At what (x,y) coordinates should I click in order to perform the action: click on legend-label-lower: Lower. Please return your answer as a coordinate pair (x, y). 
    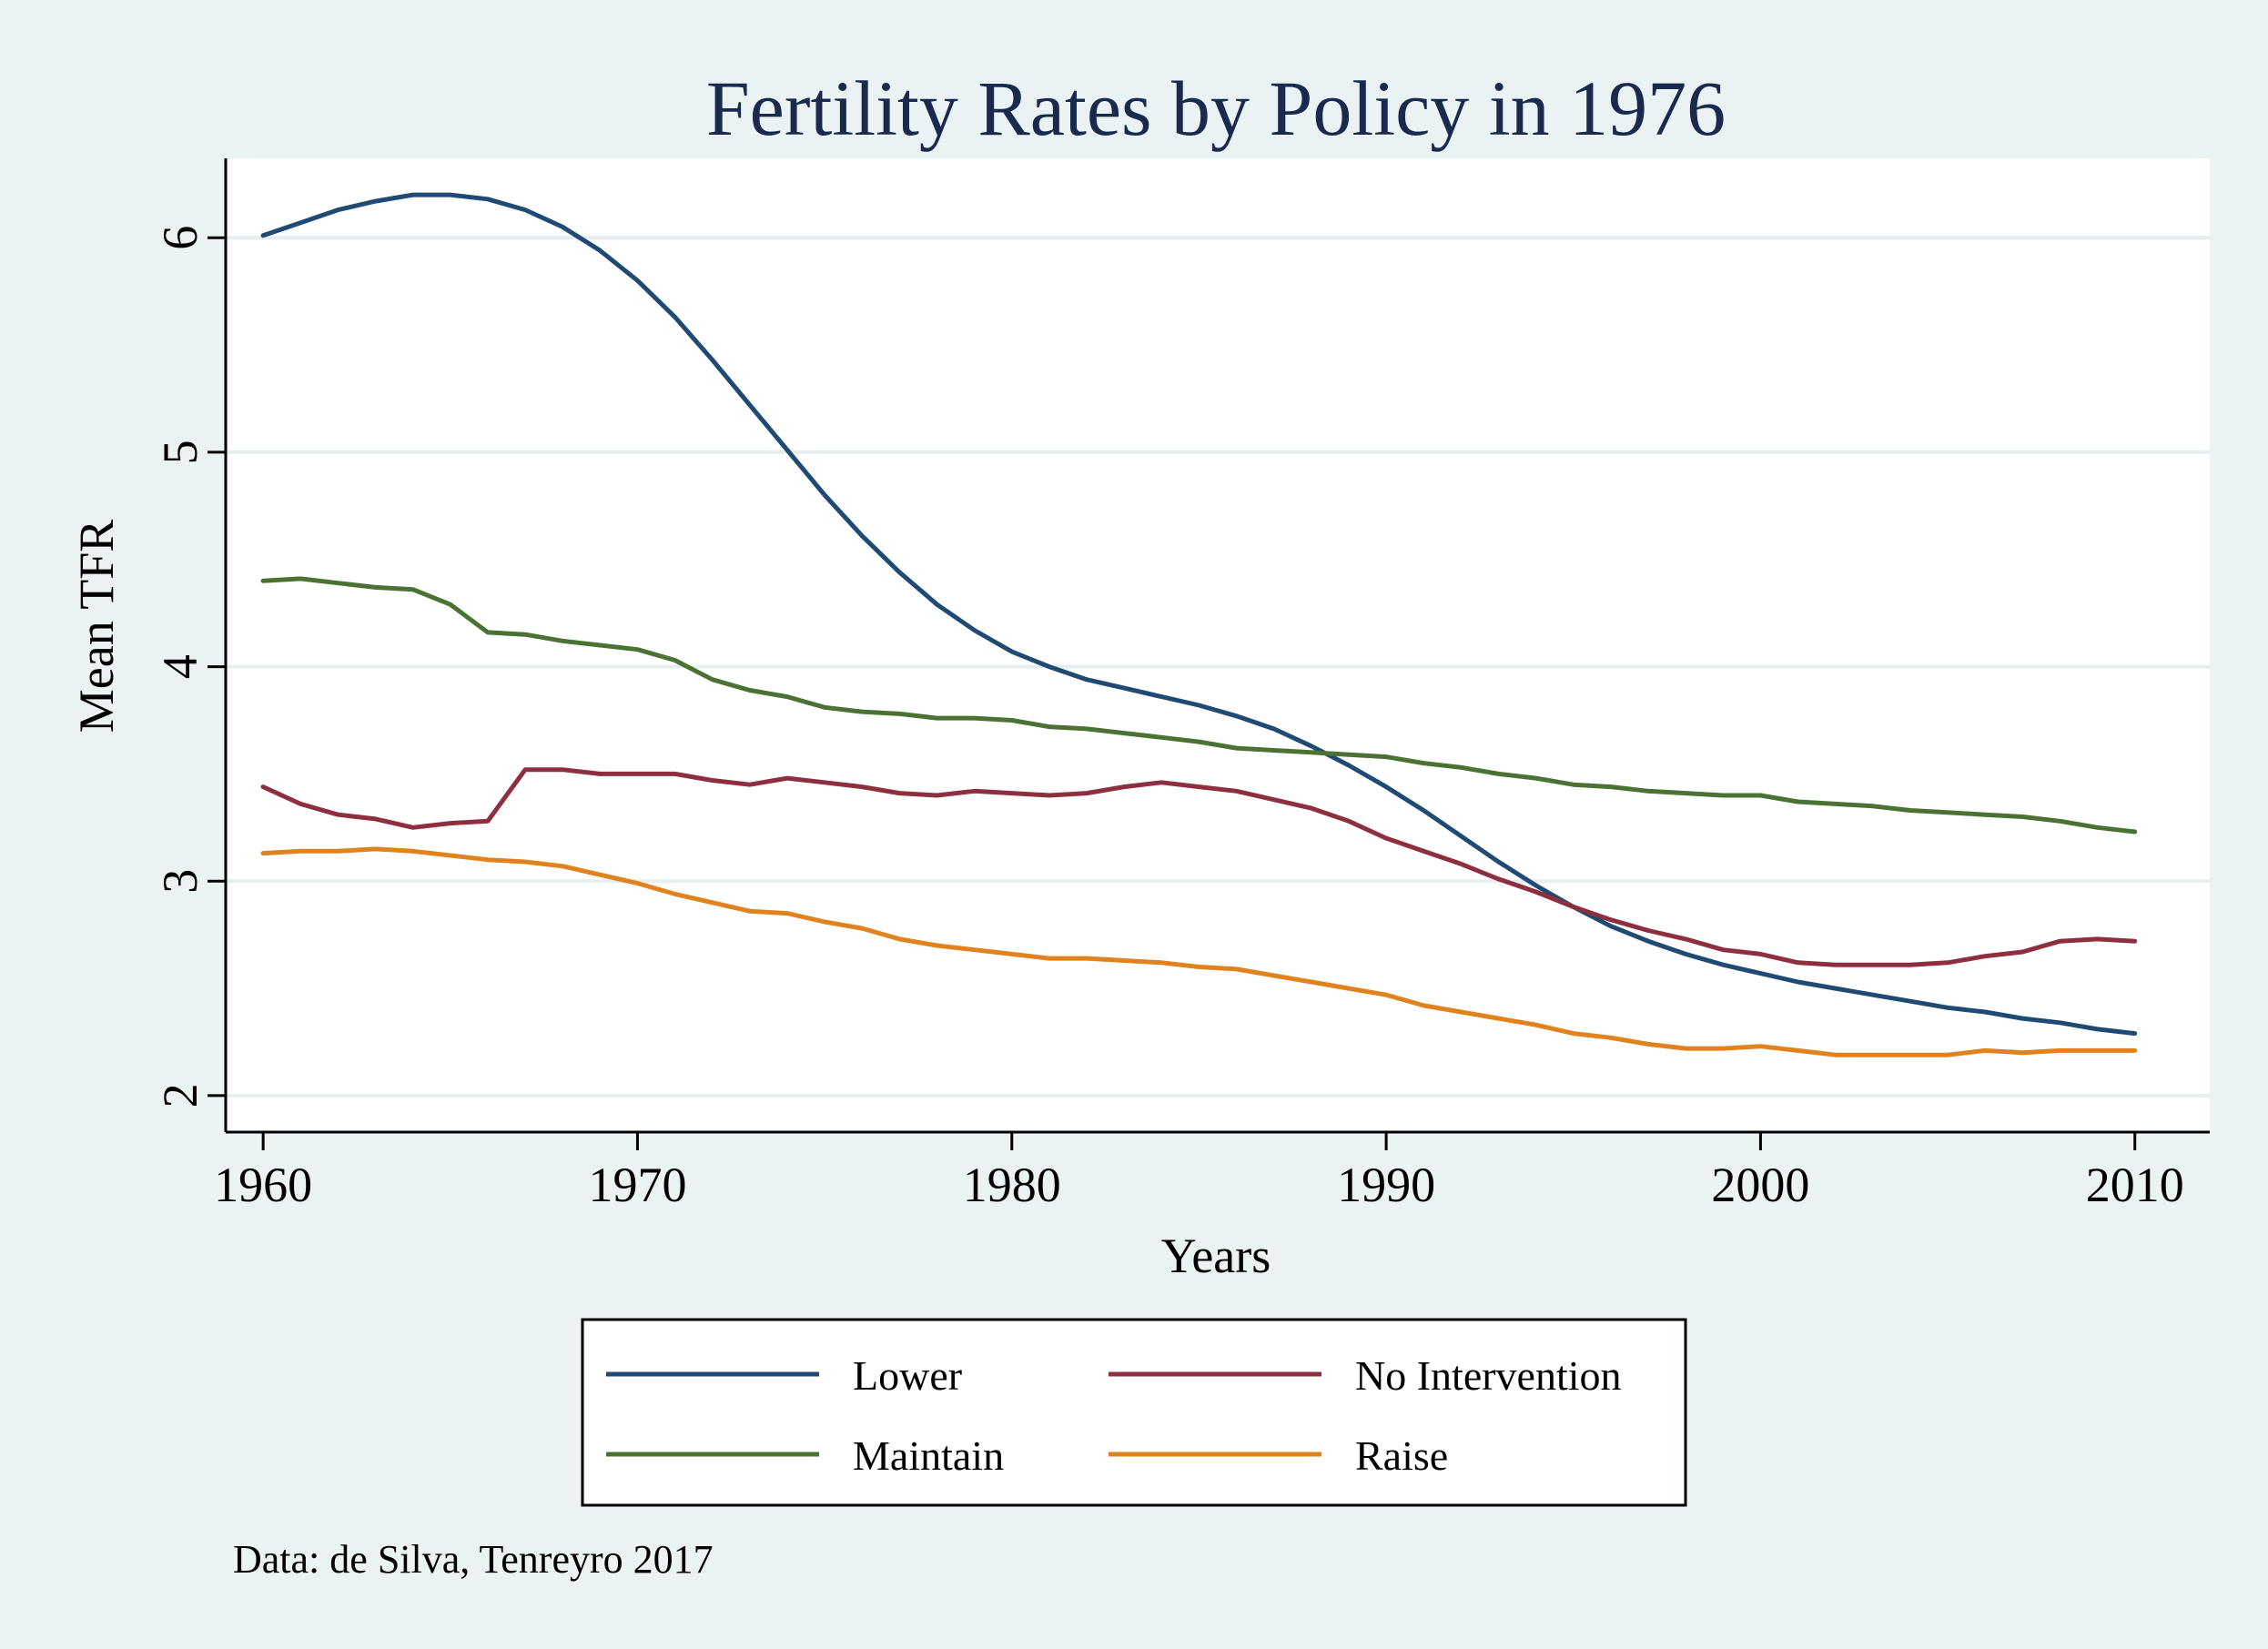
    Looking at the image, I should click on (907, 1376).